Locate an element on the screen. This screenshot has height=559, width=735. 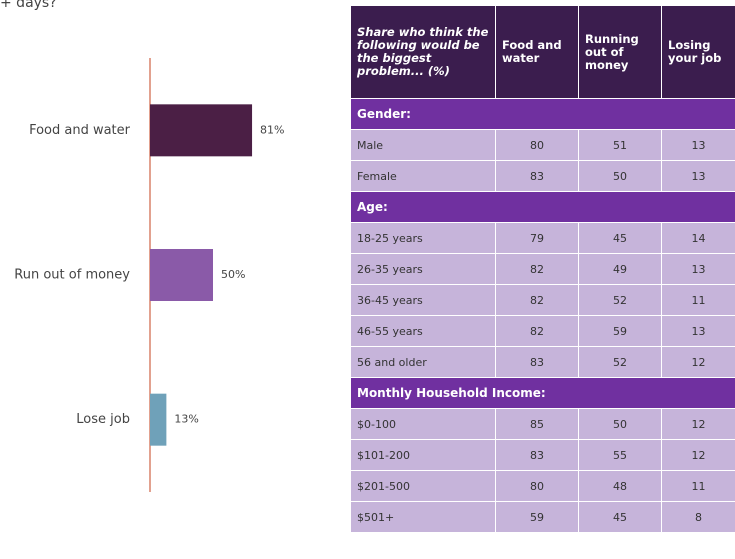
section-title: Monthly Household Income: is located at coordinates (542, 393).